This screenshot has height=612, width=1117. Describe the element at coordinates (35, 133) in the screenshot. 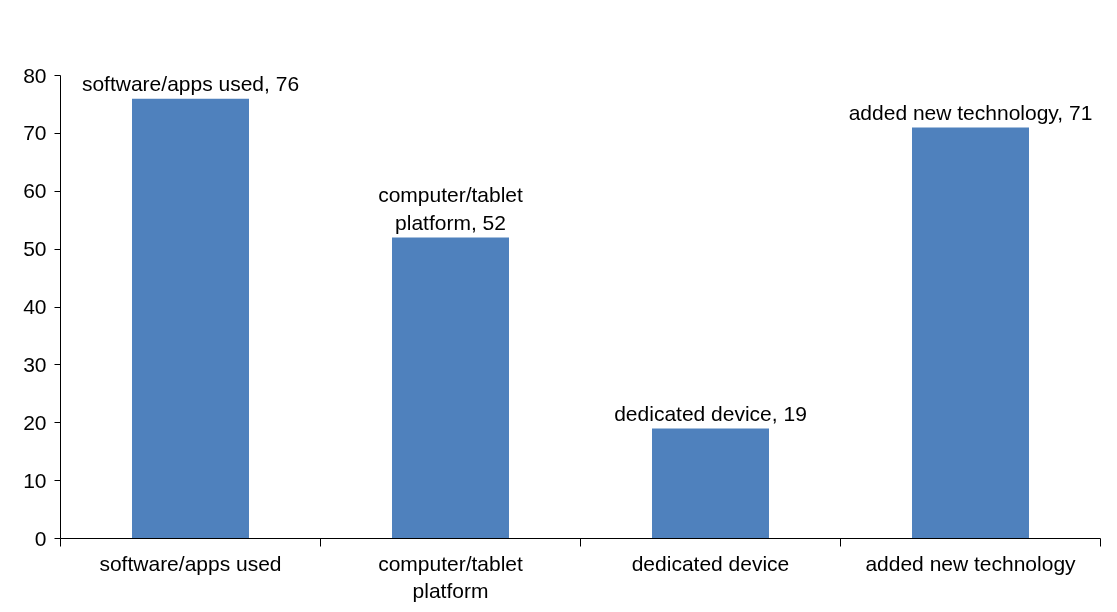

I see `y-tick-label: 70` at that location.